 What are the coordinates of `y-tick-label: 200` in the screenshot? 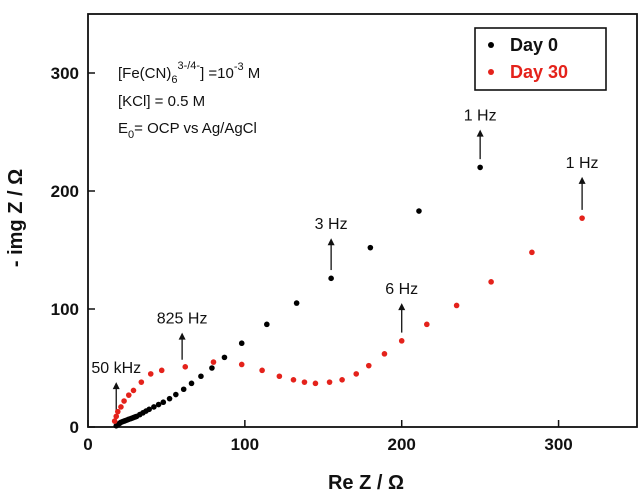 It's located at (65, 191).